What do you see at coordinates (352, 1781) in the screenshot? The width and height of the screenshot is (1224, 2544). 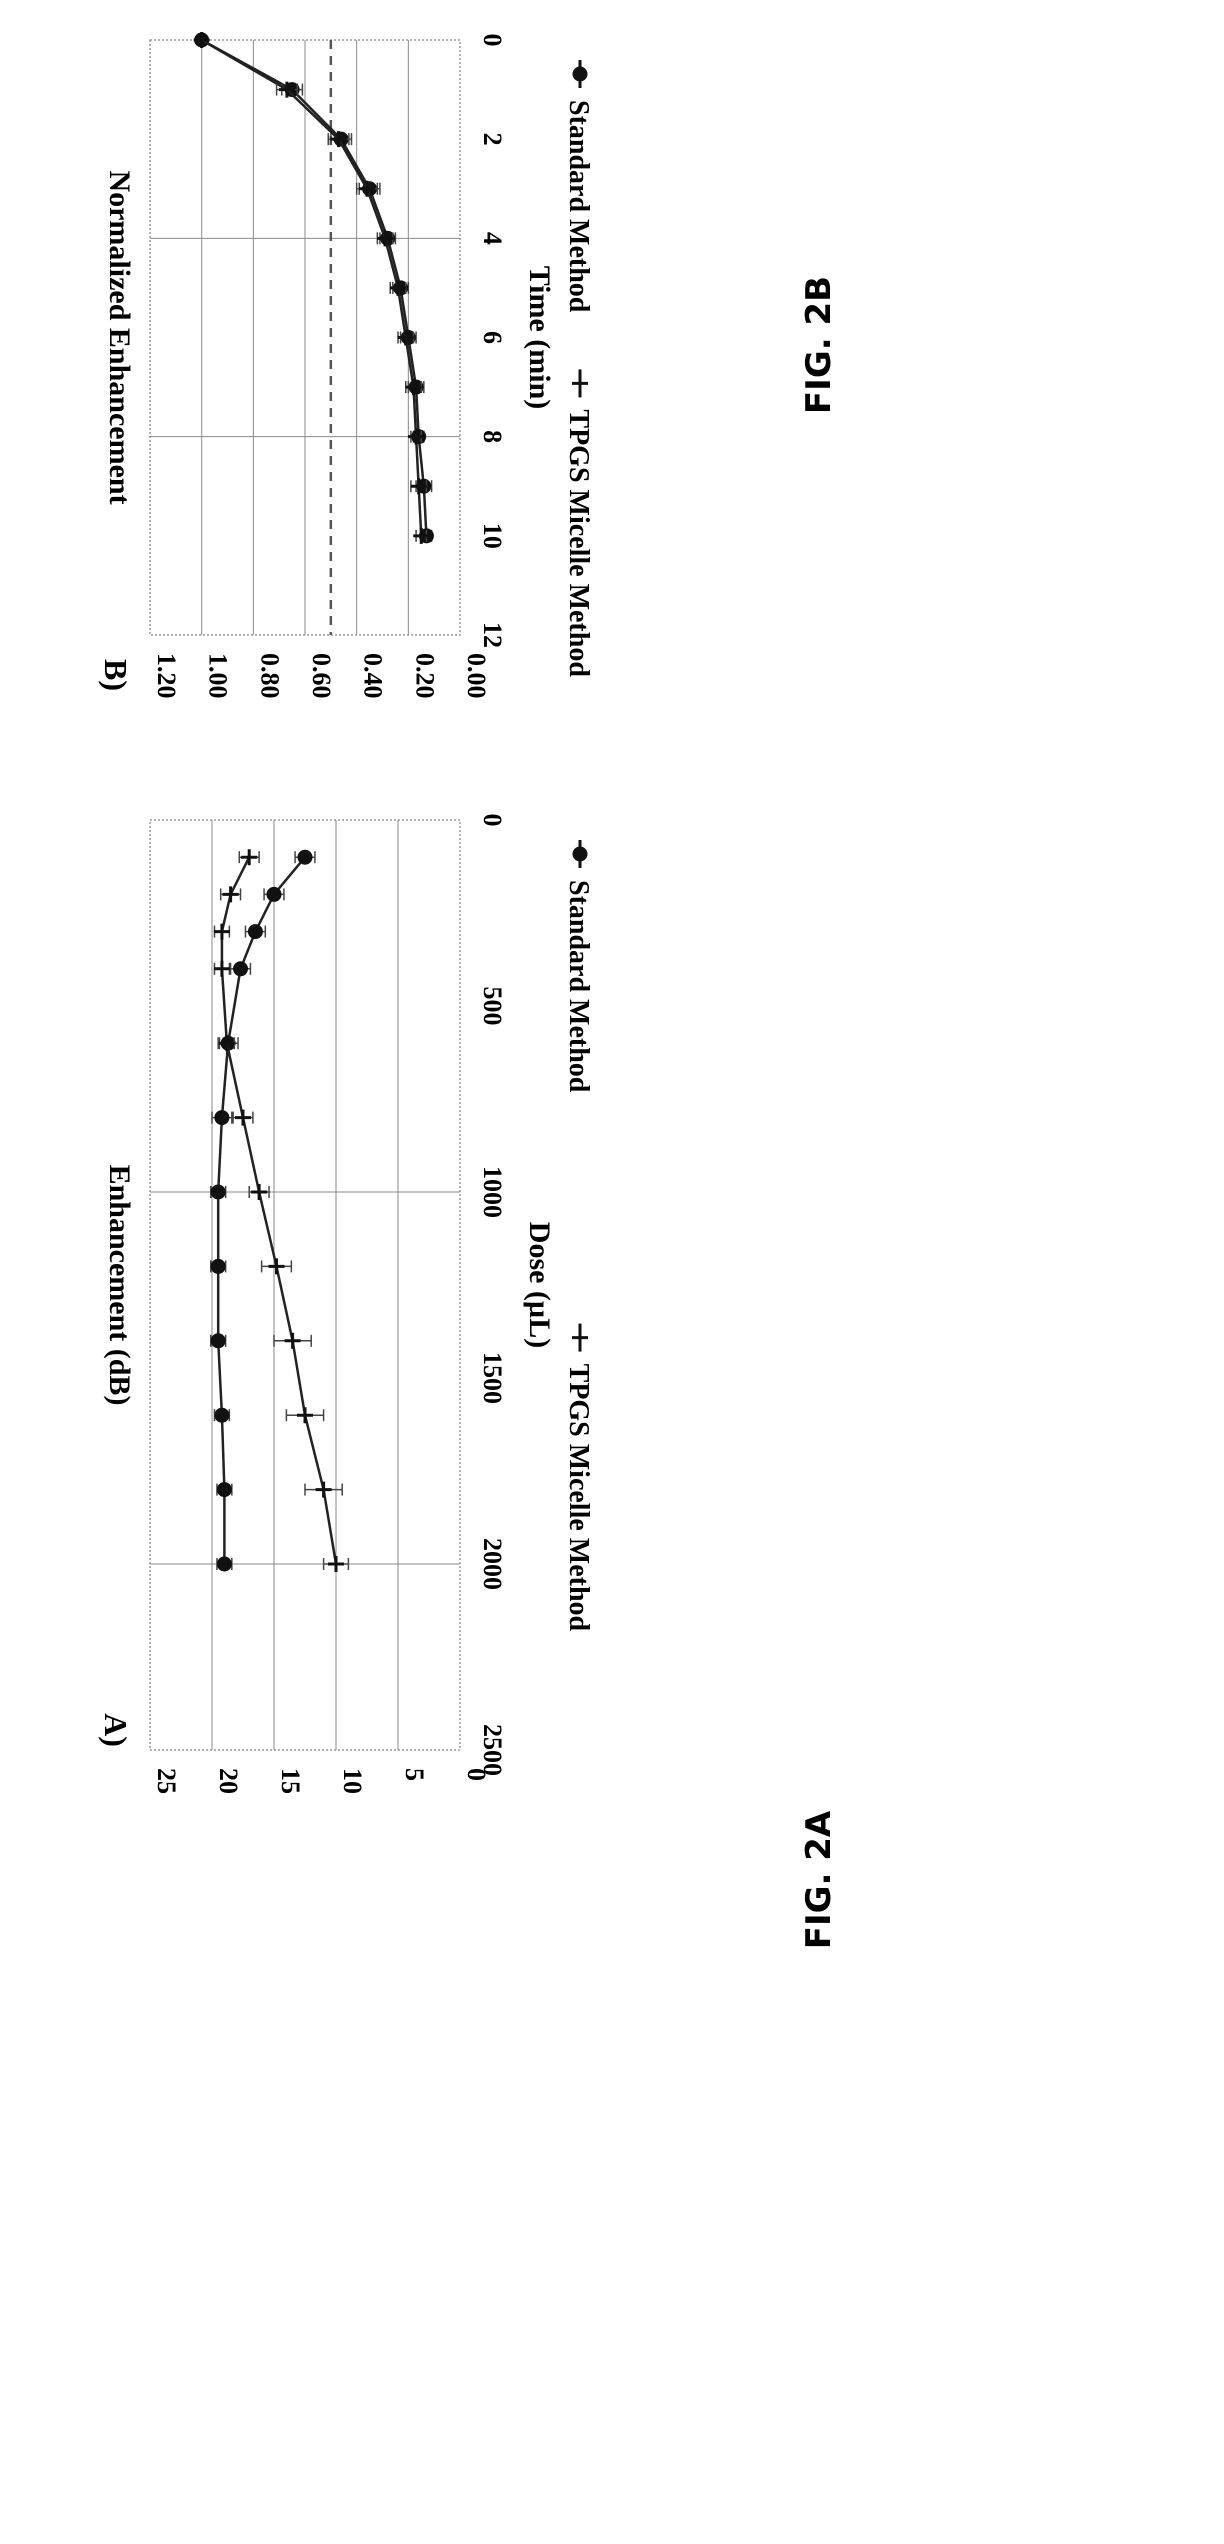 I see `y-tick-label: 10` at bounding box center [352, 1781].